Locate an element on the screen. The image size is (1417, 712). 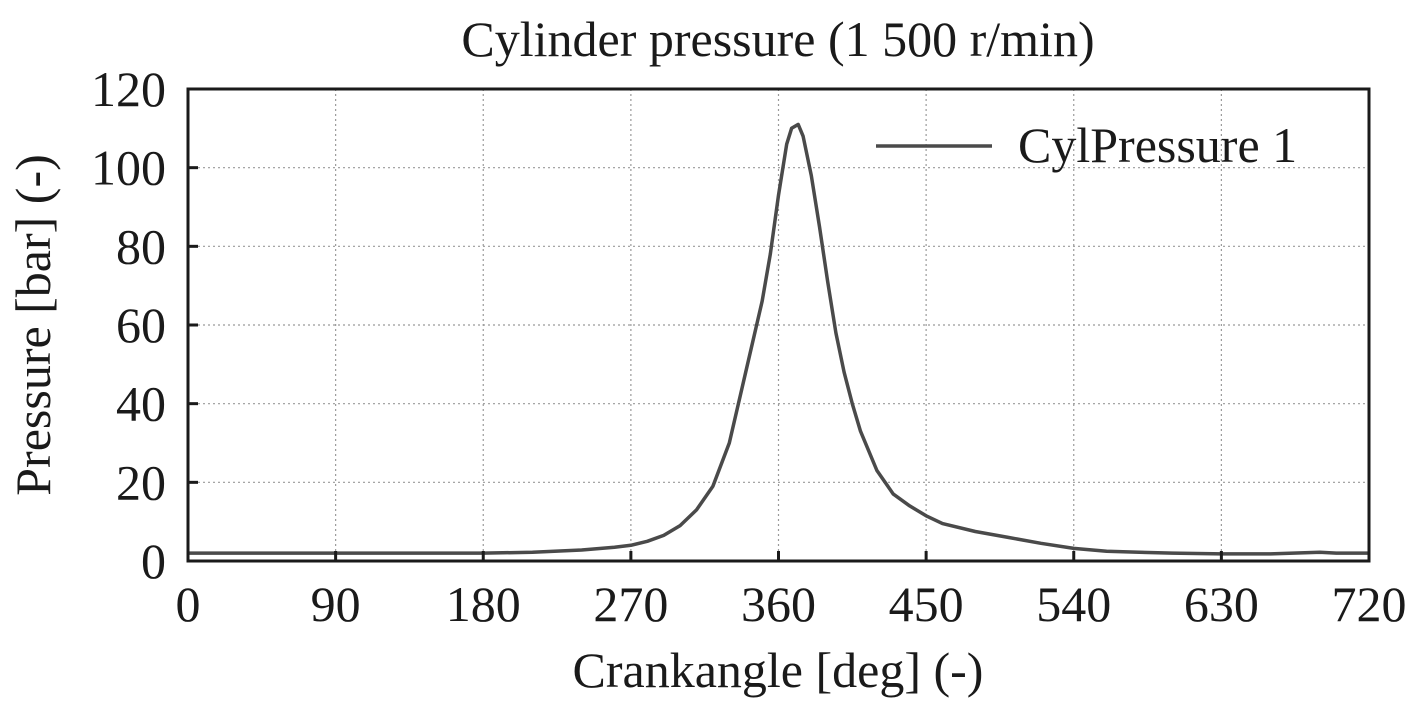
x-tick-label: 720 is located at coordinates (1369, 604).